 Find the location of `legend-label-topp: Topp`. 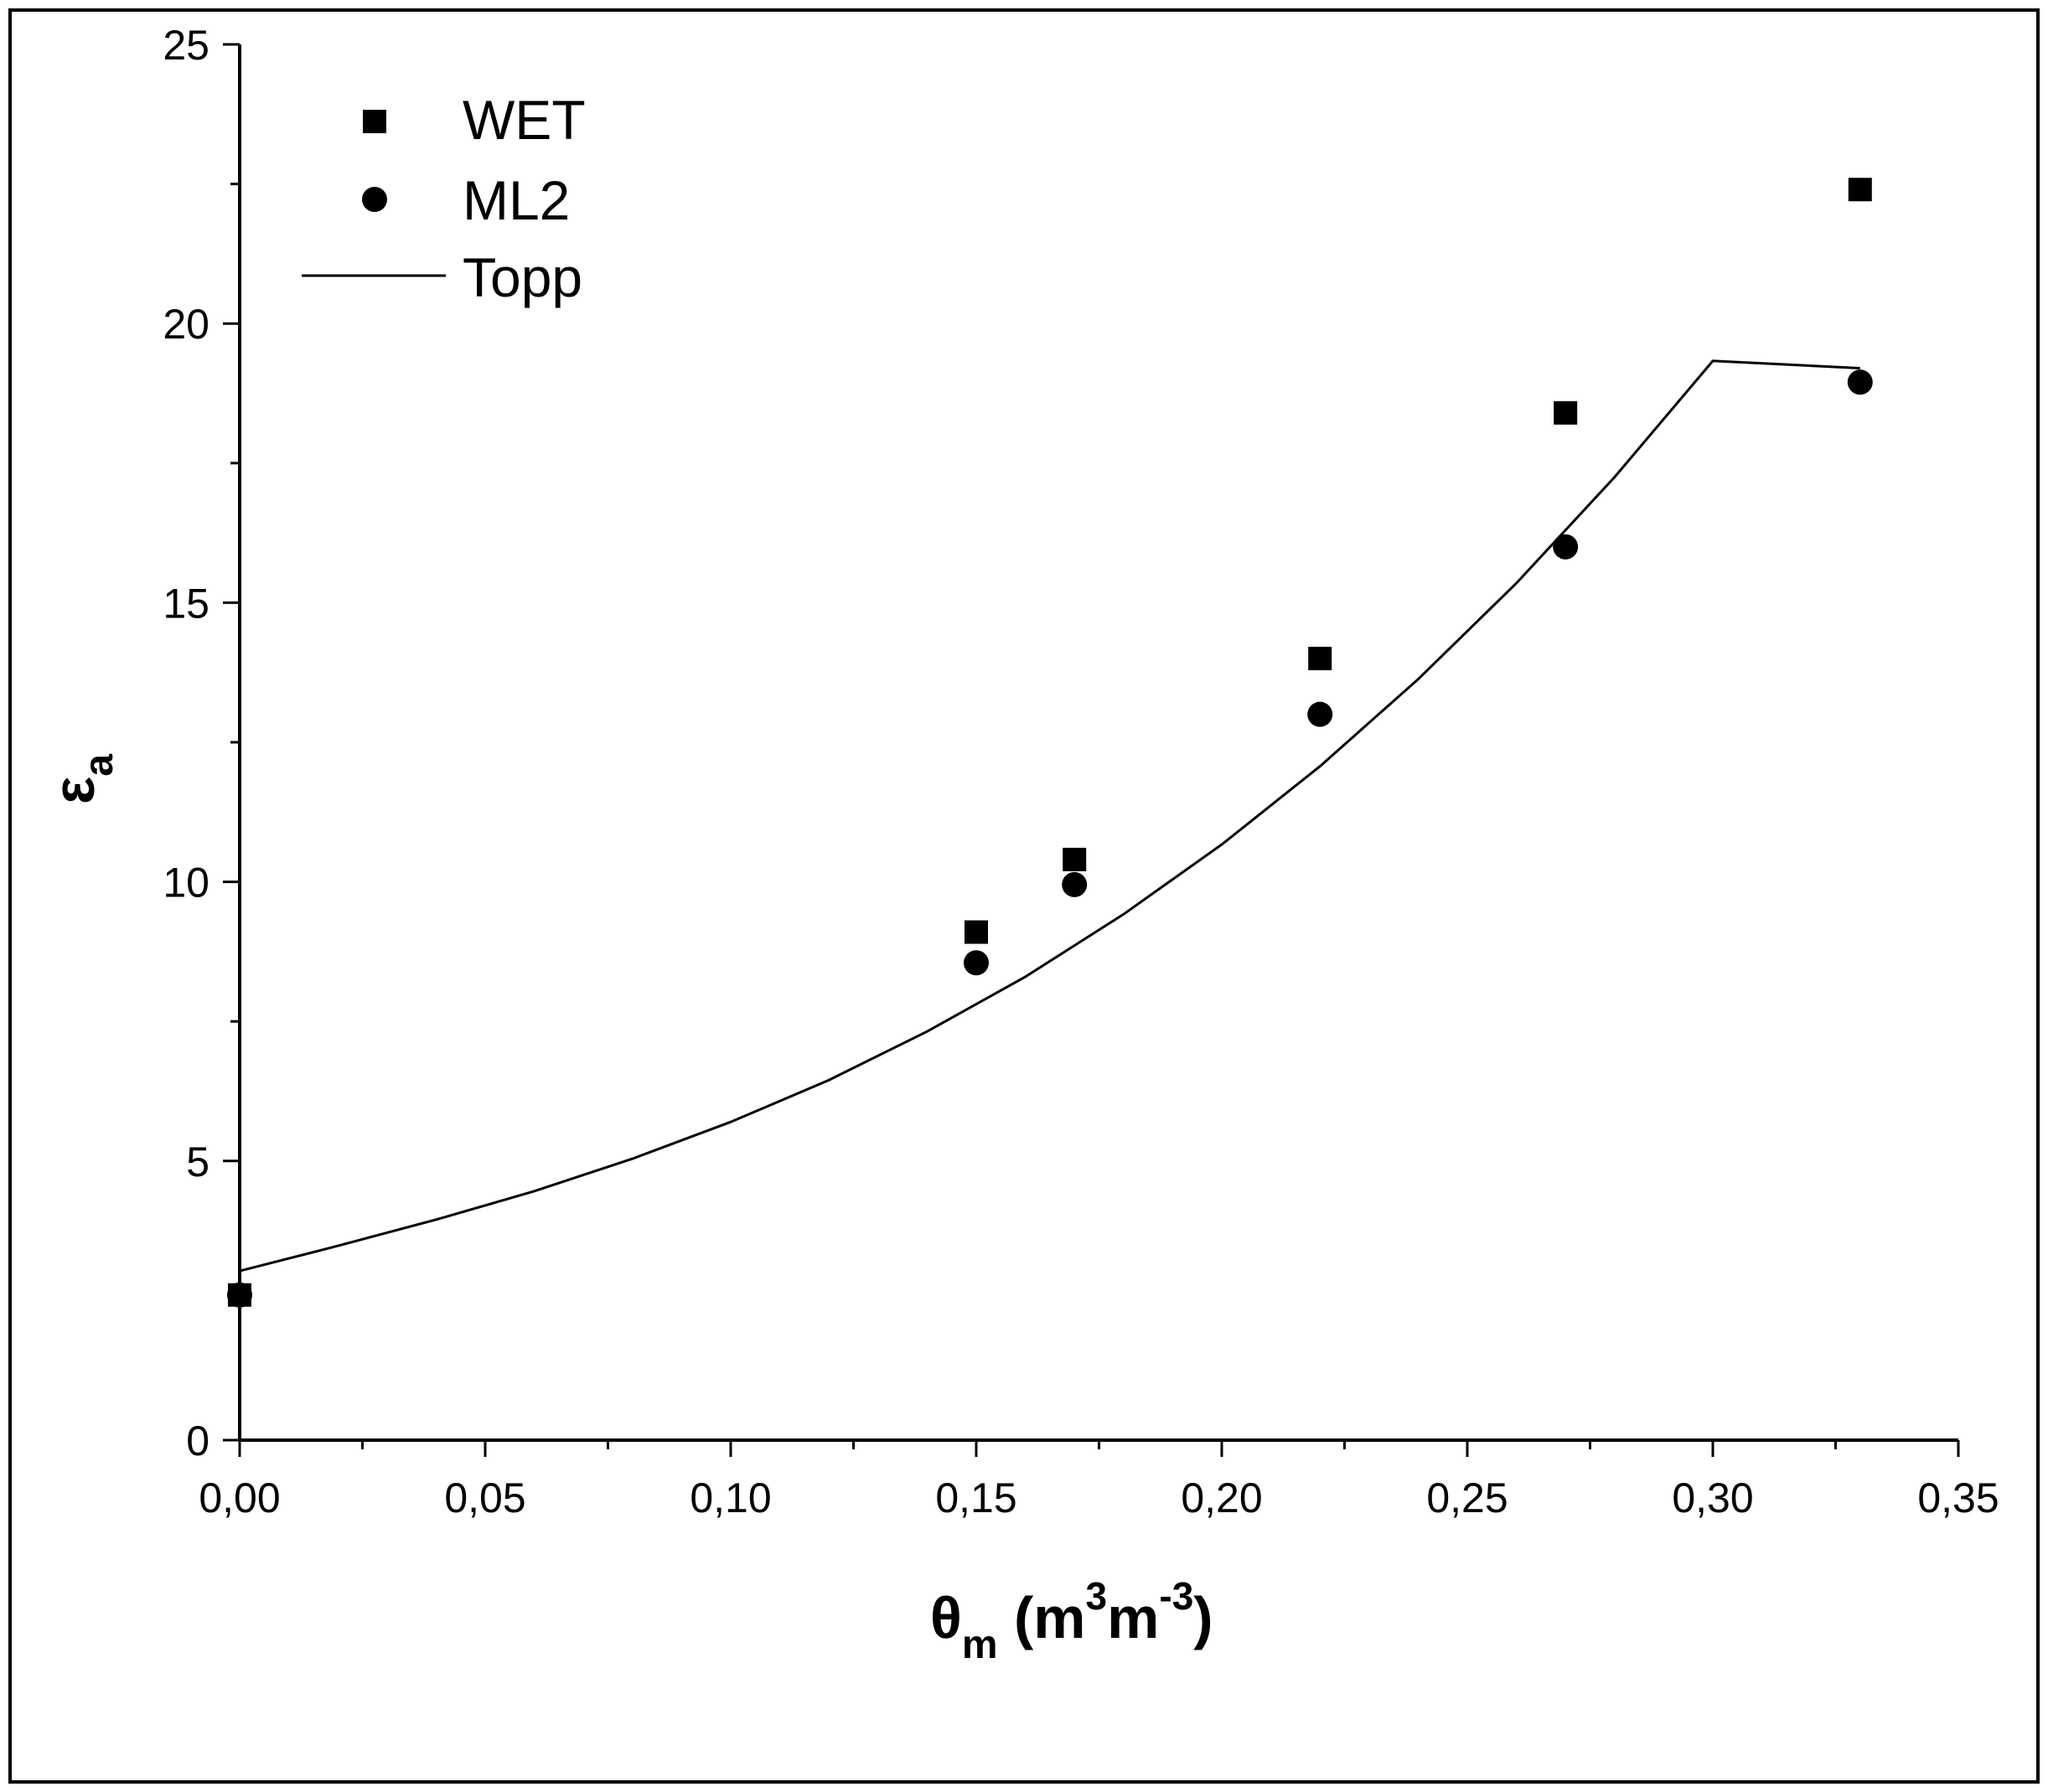

legend-label-topp: Topp is located at coordinates (522, 277).